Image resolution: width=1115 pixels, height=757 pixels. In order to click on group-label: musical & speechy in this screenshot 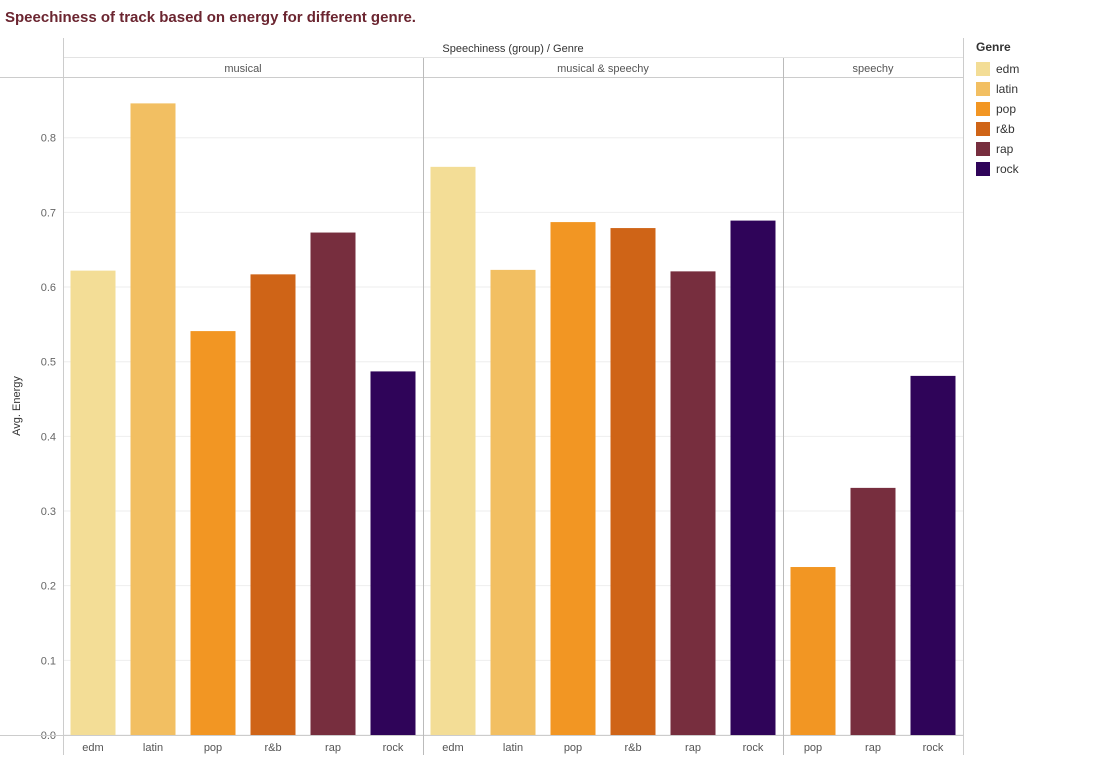, I will do `click(603, 69)`.